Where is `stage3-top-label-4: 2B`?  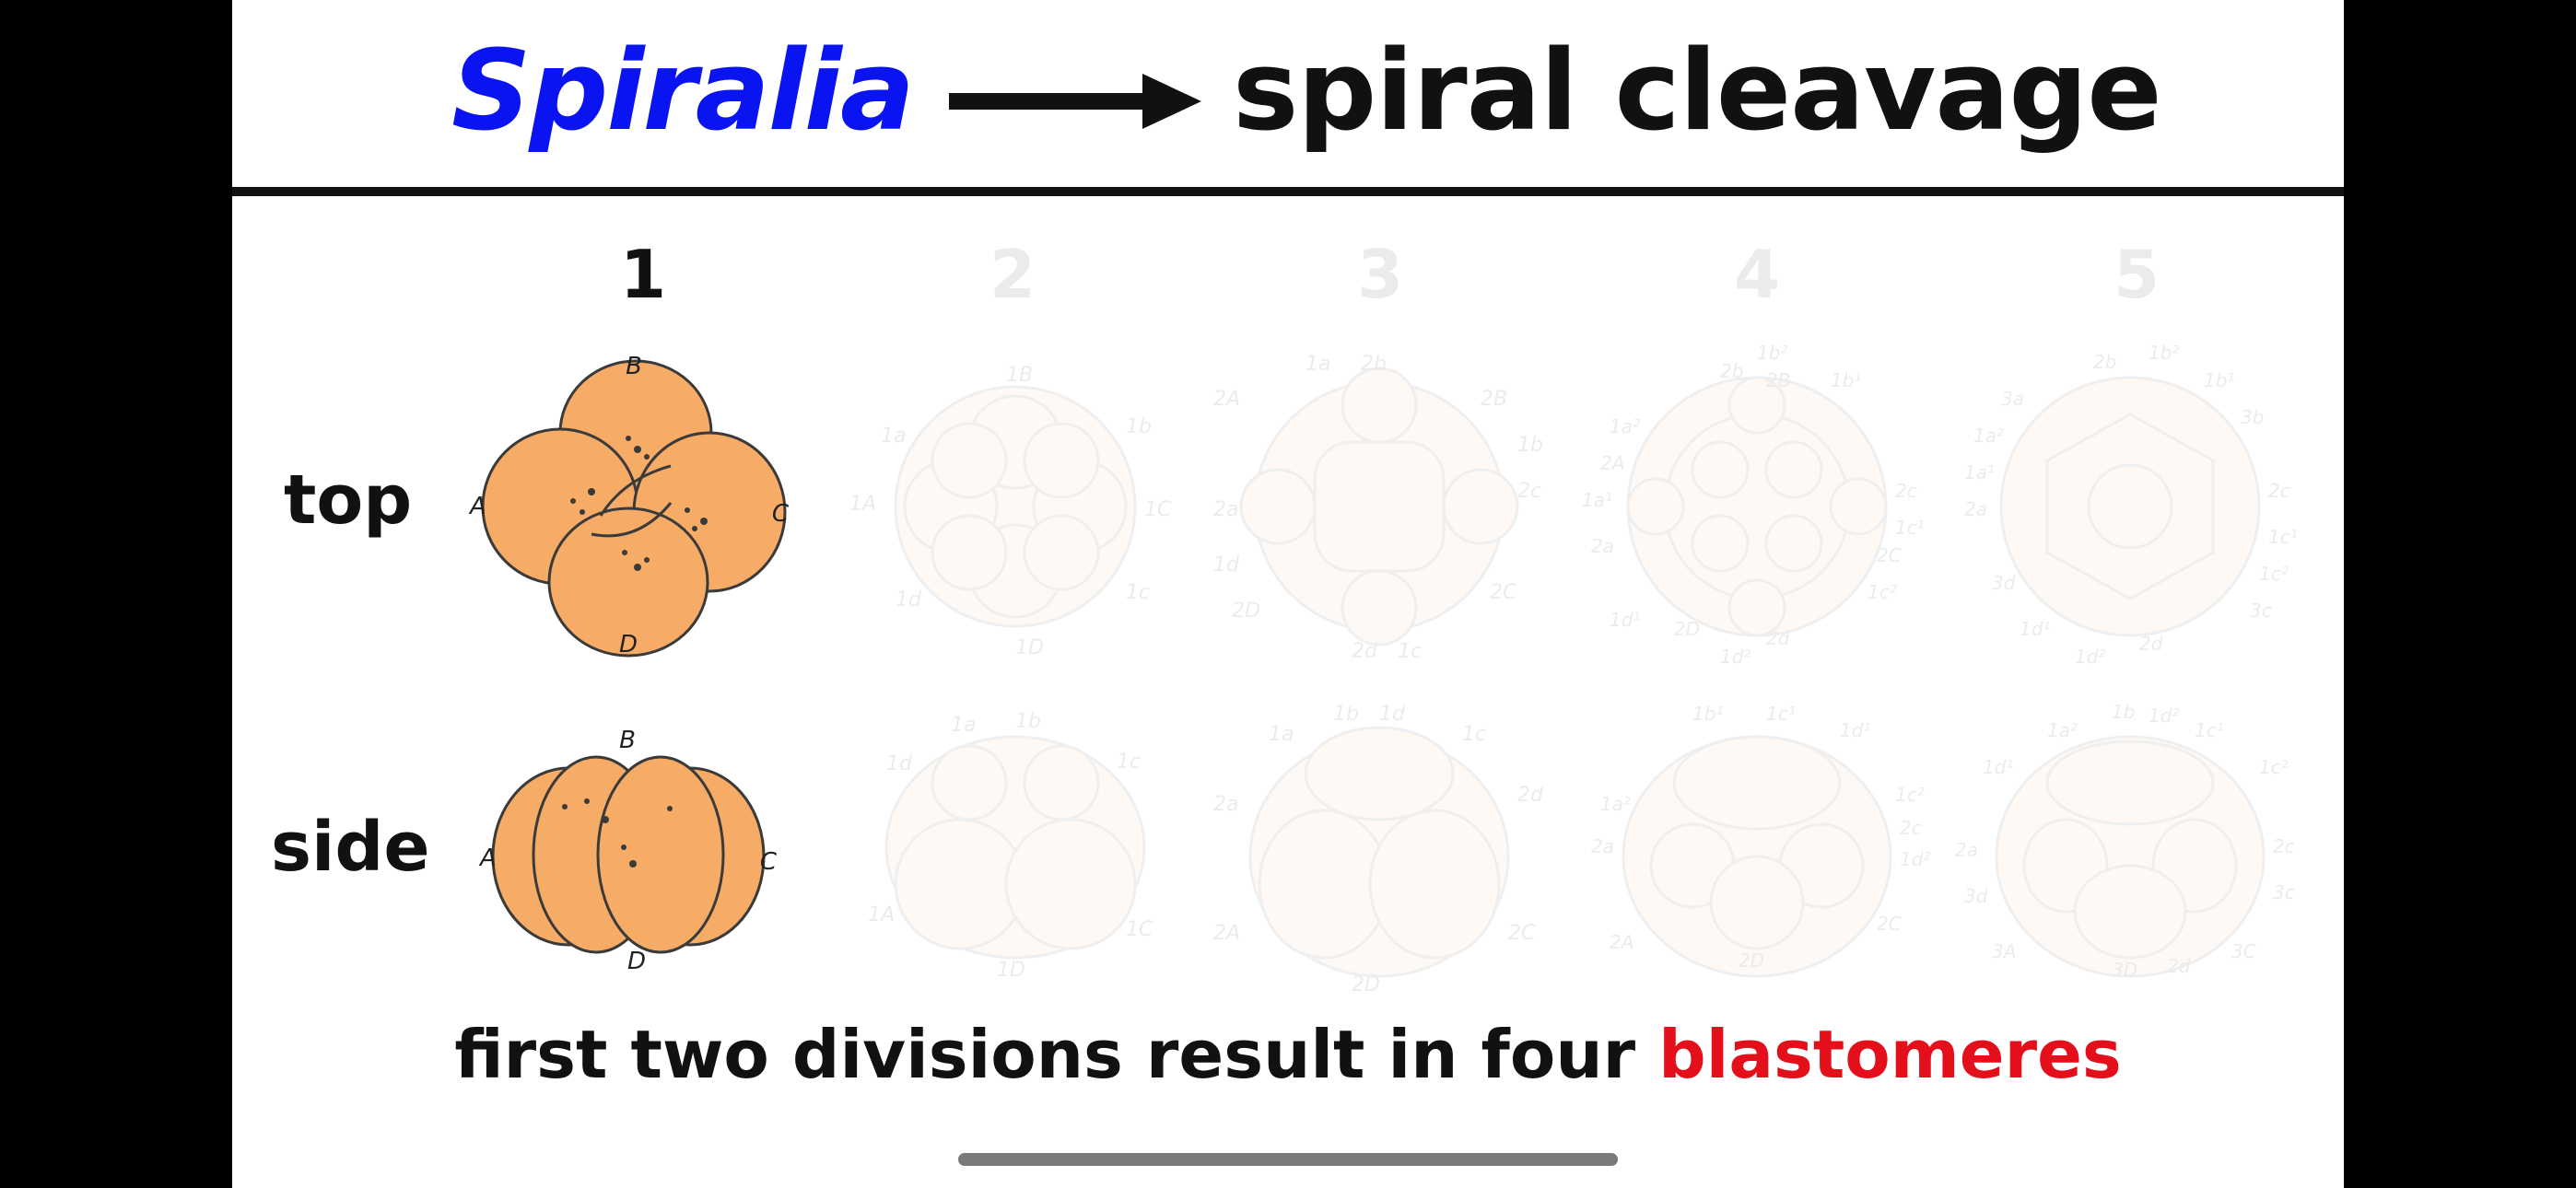
stage3-top-label-4: 2B is located at coordinates (1494, 399).